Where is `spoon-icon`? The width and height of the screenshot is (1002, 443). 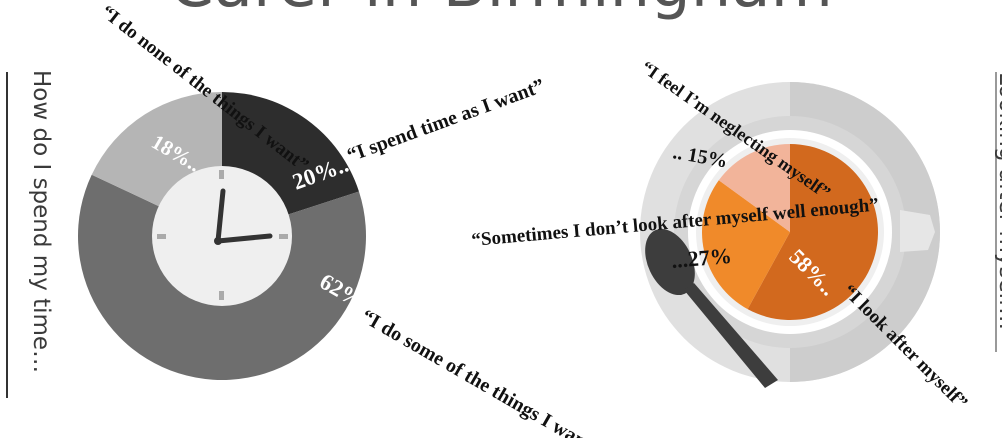 spoon-icon is located at coordinates (711, 308).